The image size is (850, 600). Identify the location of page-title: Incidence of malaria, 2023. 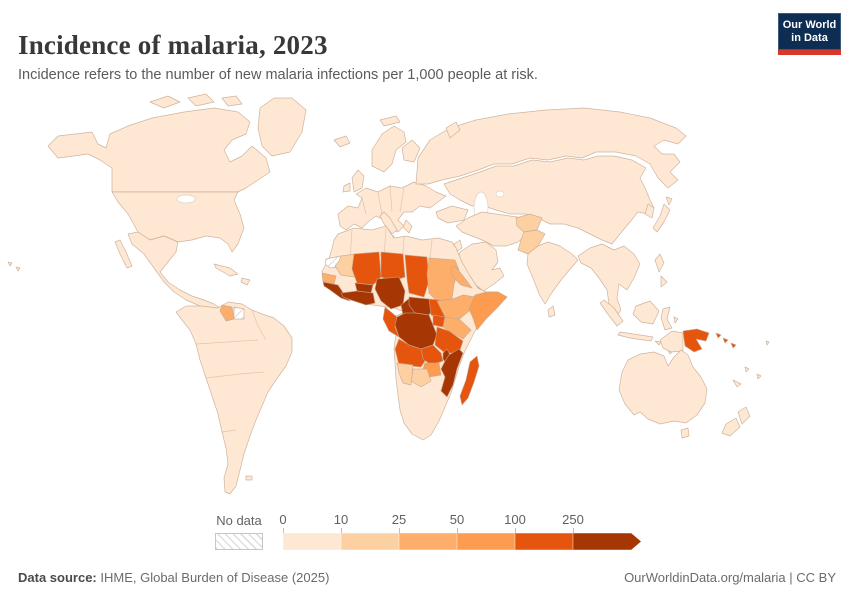
(173, 45).